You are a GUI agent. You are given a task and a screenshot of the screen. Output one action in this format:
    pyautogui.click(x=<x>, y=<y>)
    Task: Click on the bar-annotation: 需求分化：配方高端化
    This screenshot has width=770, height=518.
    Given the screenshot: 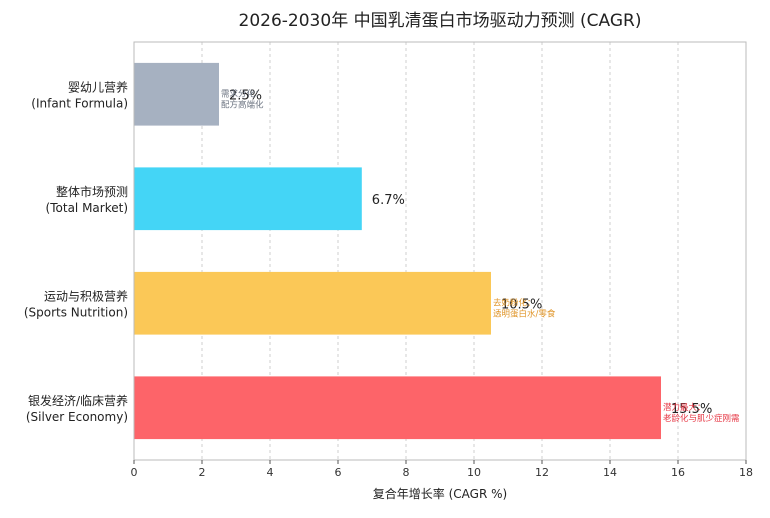 What is the action you would take?
    pyautogui.click(x=242, y=99)
    